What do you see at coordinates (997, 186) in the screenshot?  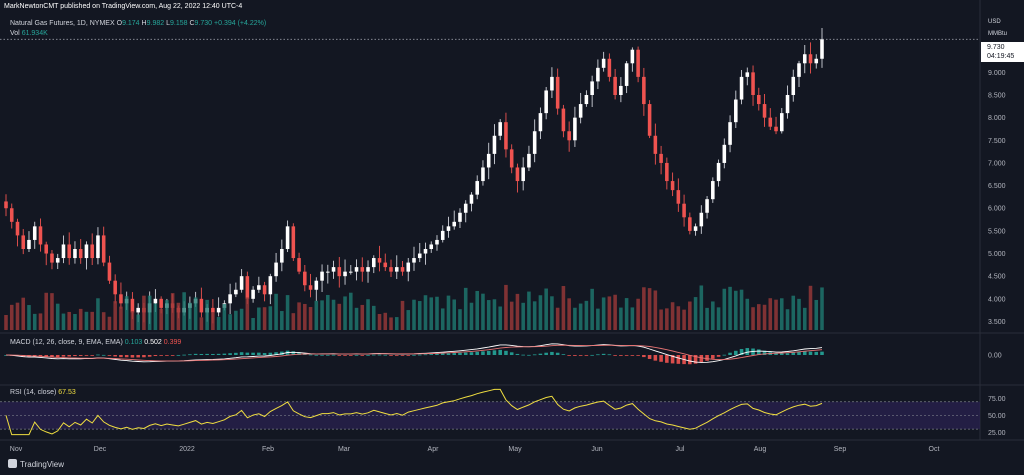 I see `price-tick-label: 6.500` at bounding box center [997, 186].